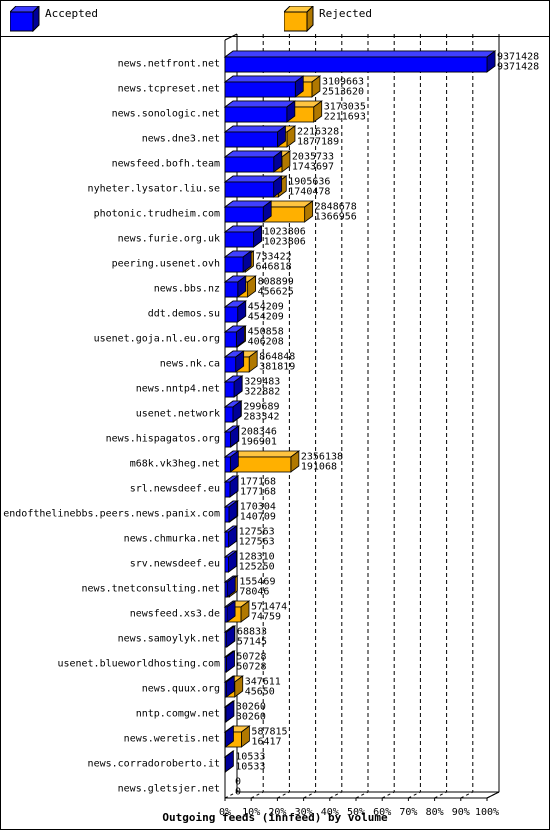 Image resolution: width=550 pixels, height=830 pixels. I want to click on value-label-accepted: 1366956, so click(336, 217).